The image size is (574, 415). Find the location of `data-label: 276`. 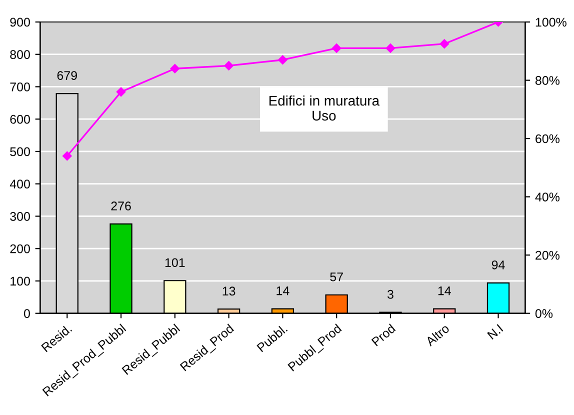

data-label: 276 is located at coordinates (121, 206).